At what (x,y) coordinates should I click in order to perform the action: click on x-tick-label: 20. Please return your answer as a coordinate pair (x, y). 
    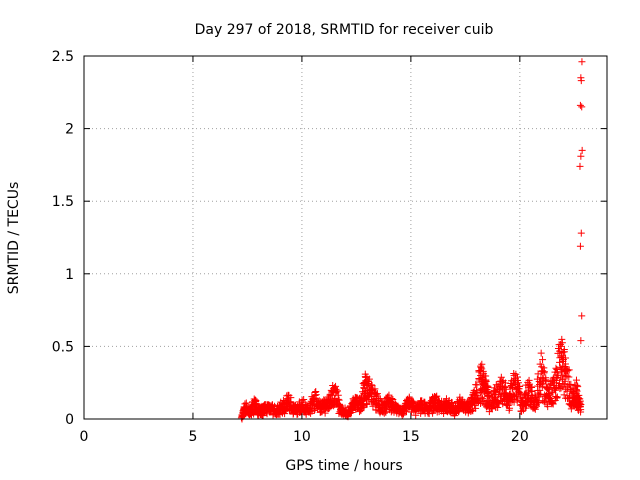
    Looking at the image, I should click on (520, 437).